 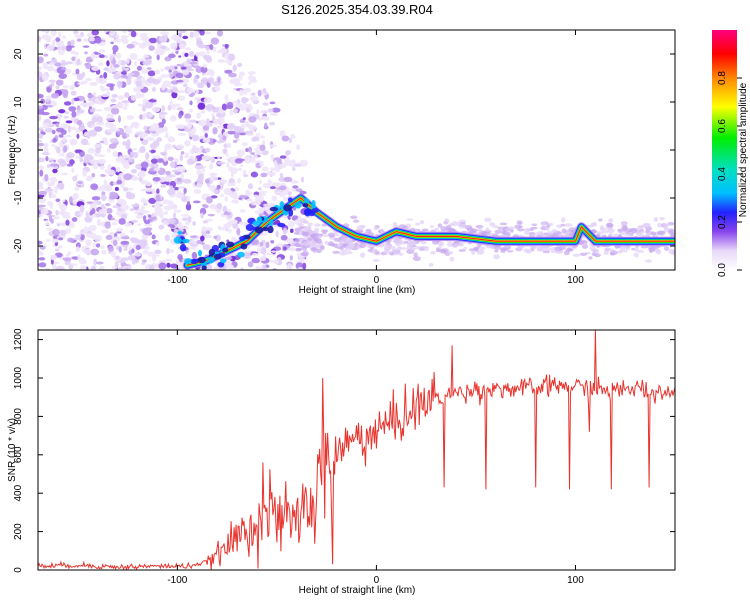 I want to click on spectrogram-x-axis-label: Height of straight line (km), so click(x=357, y=290).